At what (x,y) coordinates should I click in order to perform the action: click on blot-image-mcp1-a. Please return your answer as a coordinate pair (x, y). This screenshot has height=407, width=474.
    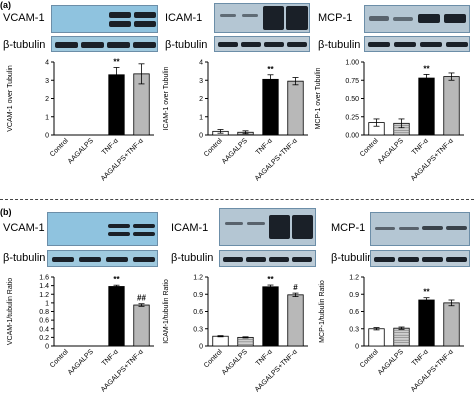
    Looking at the image, I should click on (417, 19).